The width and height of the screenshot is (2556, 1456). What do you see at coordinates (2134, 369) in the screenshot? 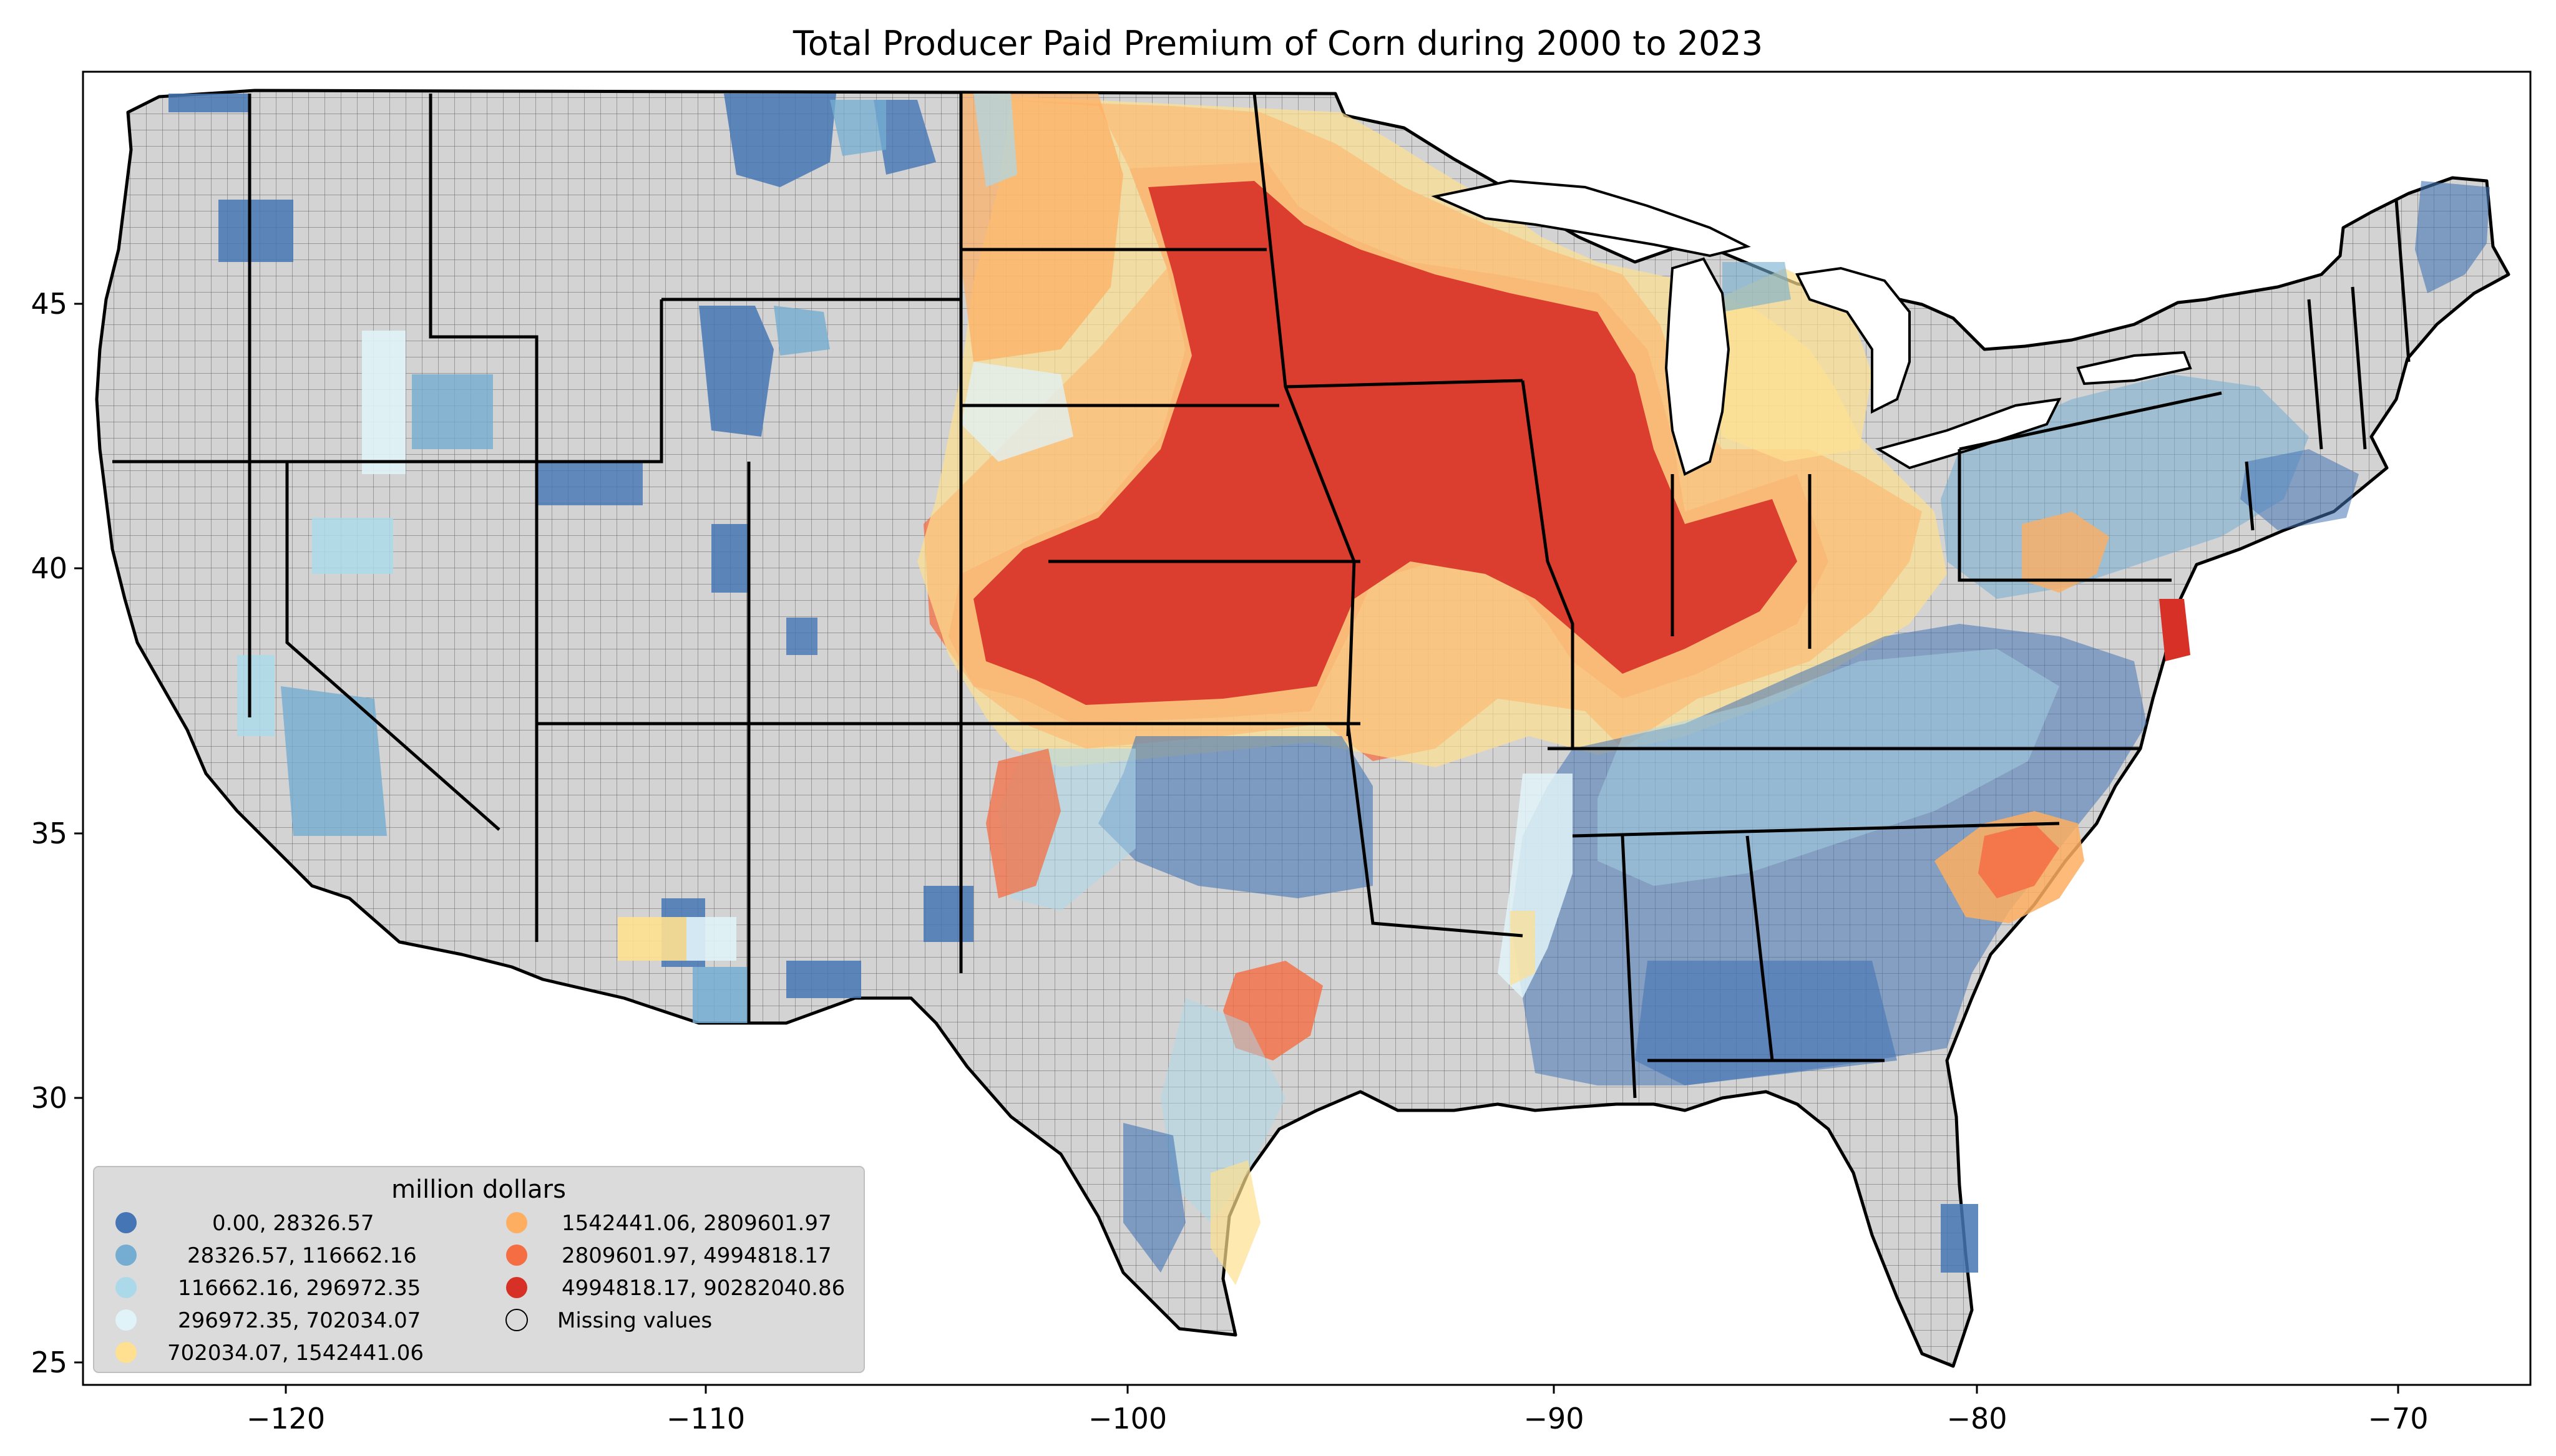
I see `lake-ontario` at bounding box center [2134, 369].